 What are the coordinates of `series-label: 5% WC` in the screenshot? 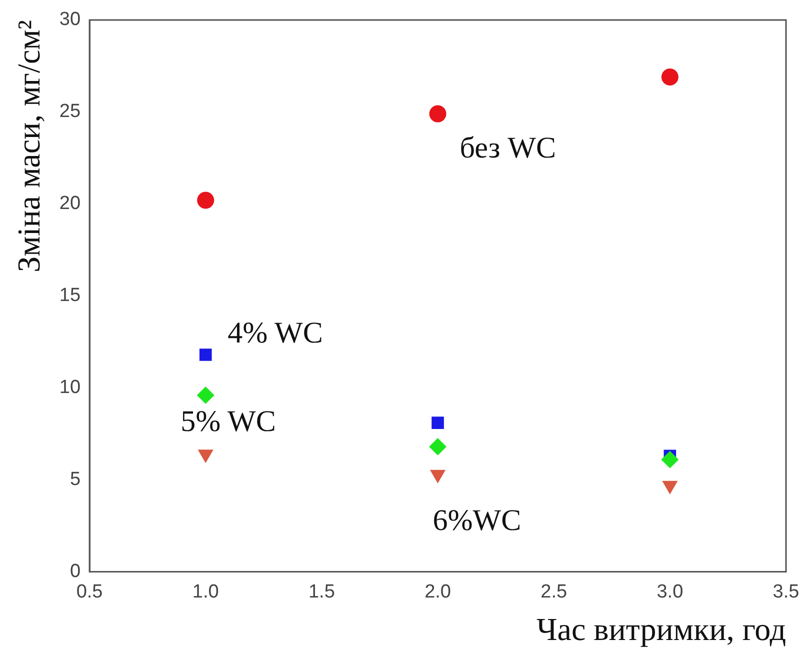 It's located at (228, 421).